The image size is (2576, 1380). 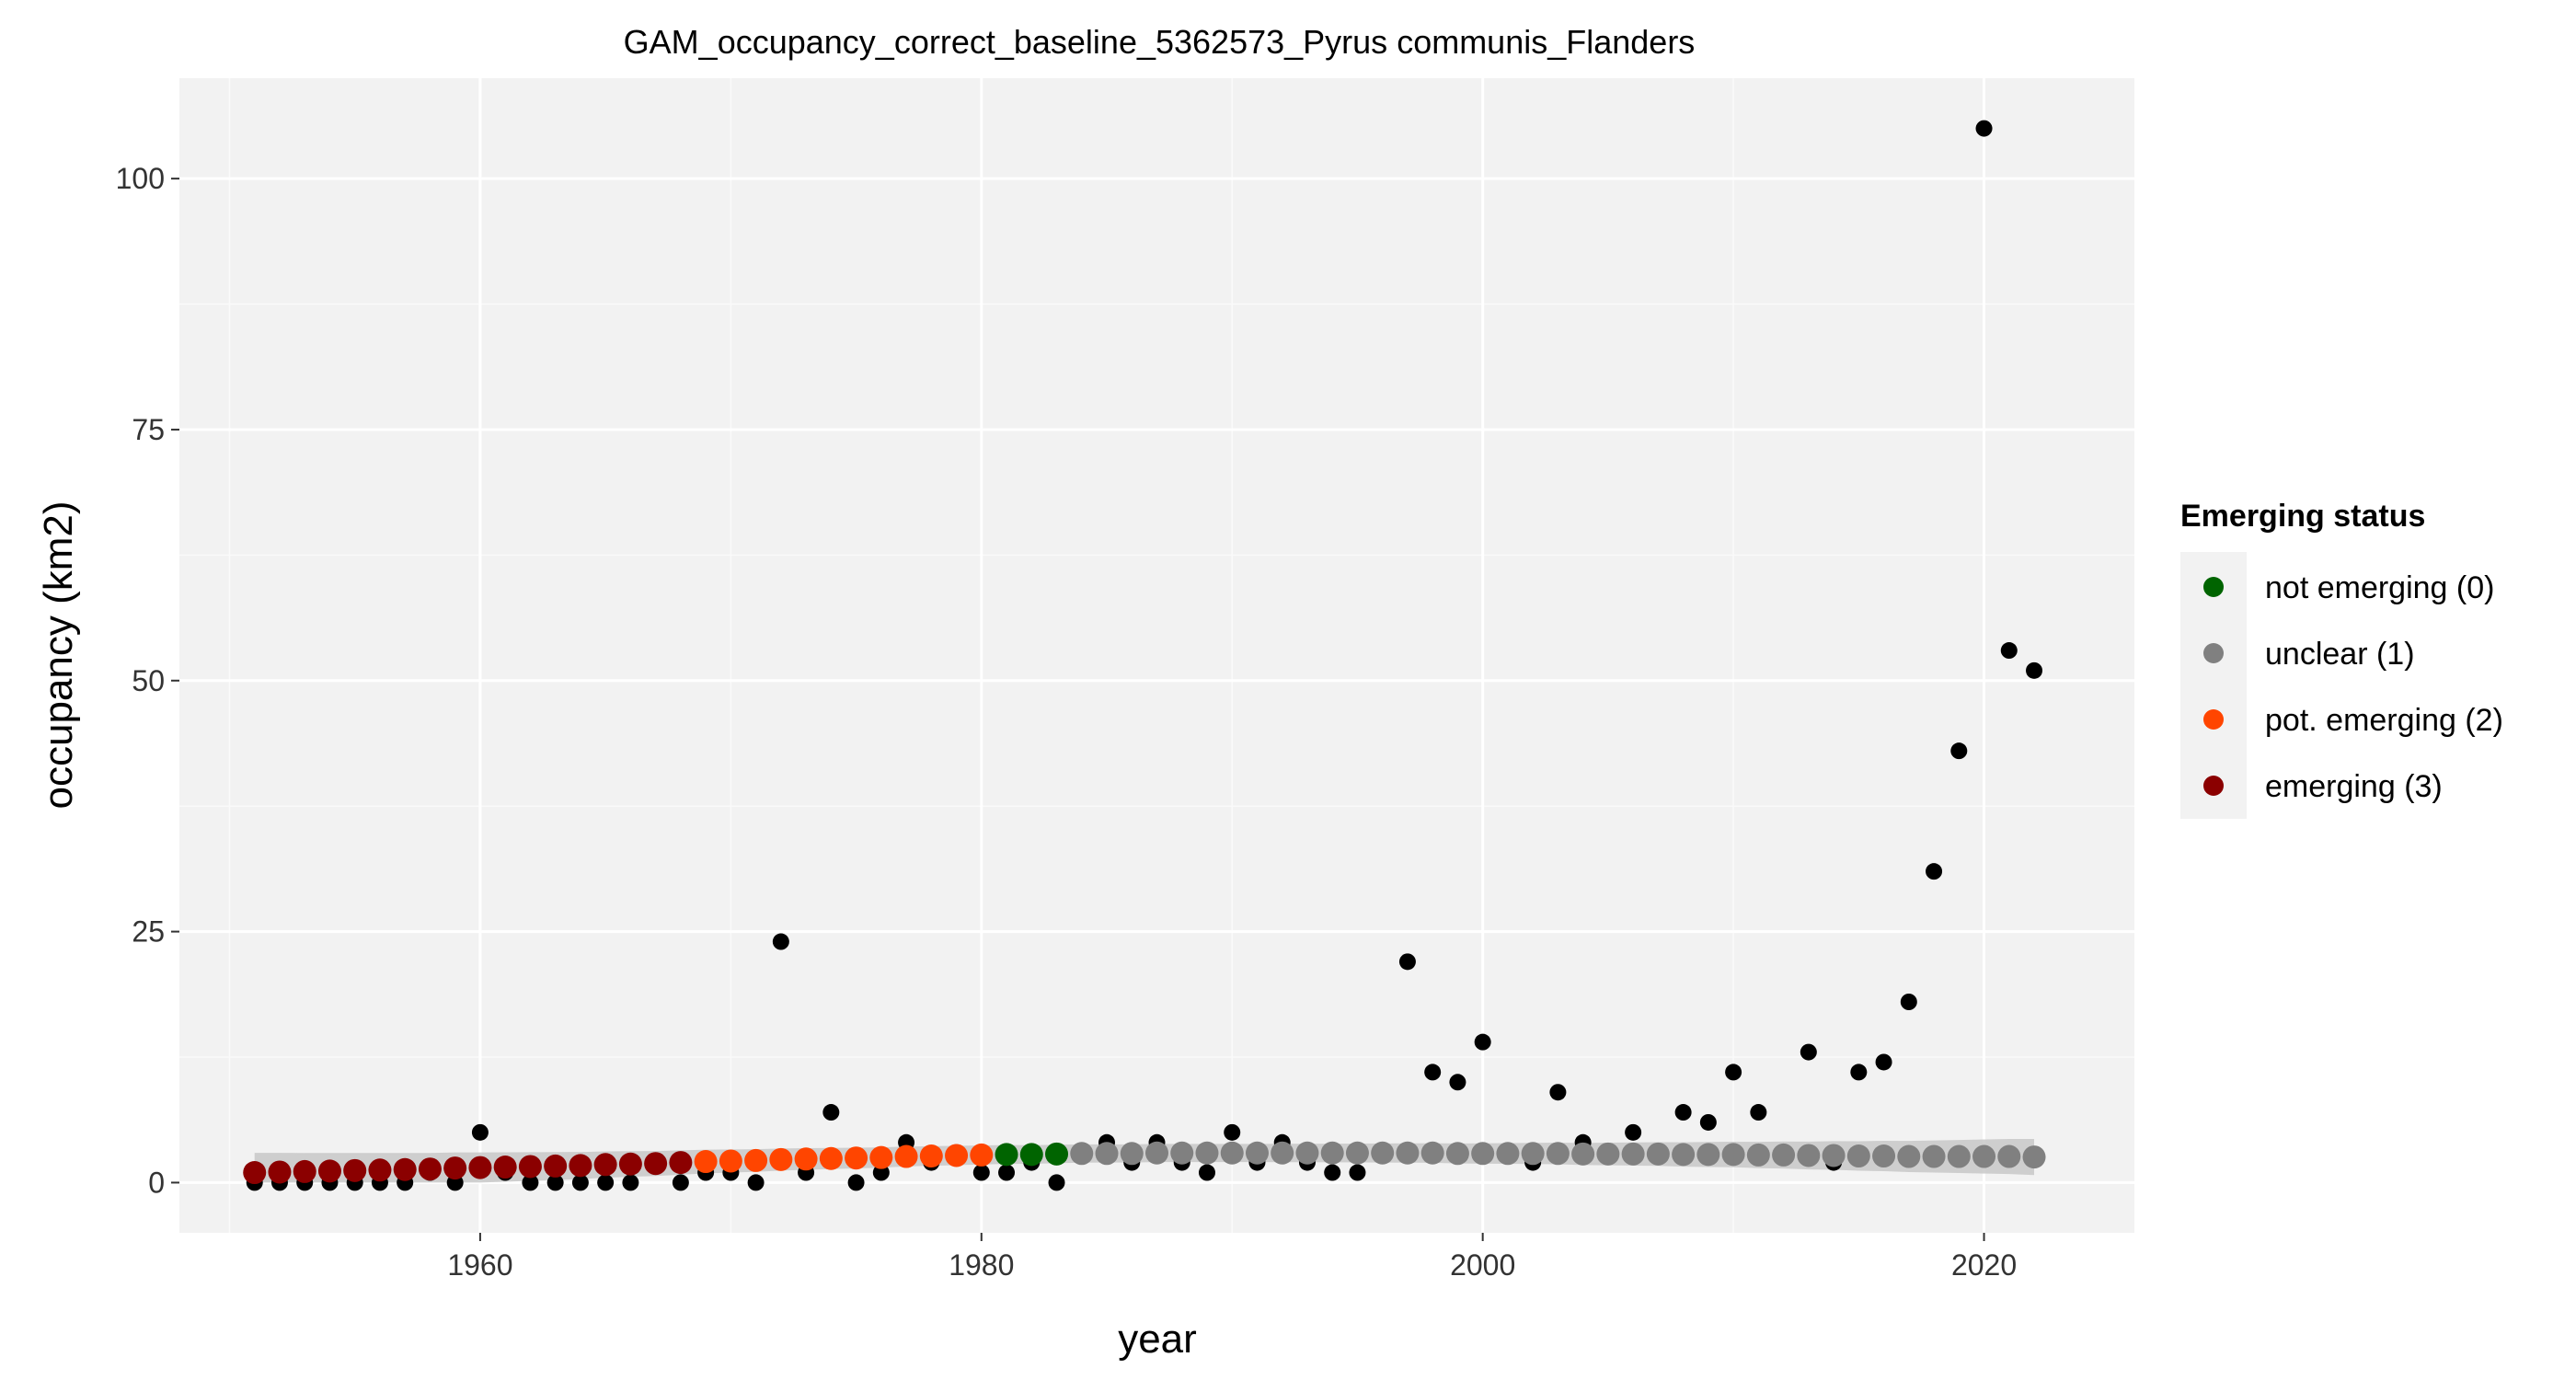 I want to click on y-axis-title: occupancy (km2), so click(x=58, y=654).